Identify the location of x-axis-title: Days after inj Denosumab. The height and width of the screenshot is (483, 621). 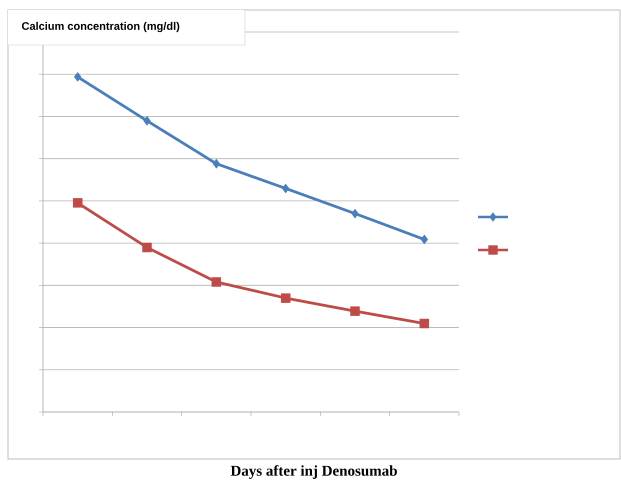
(313, 472).